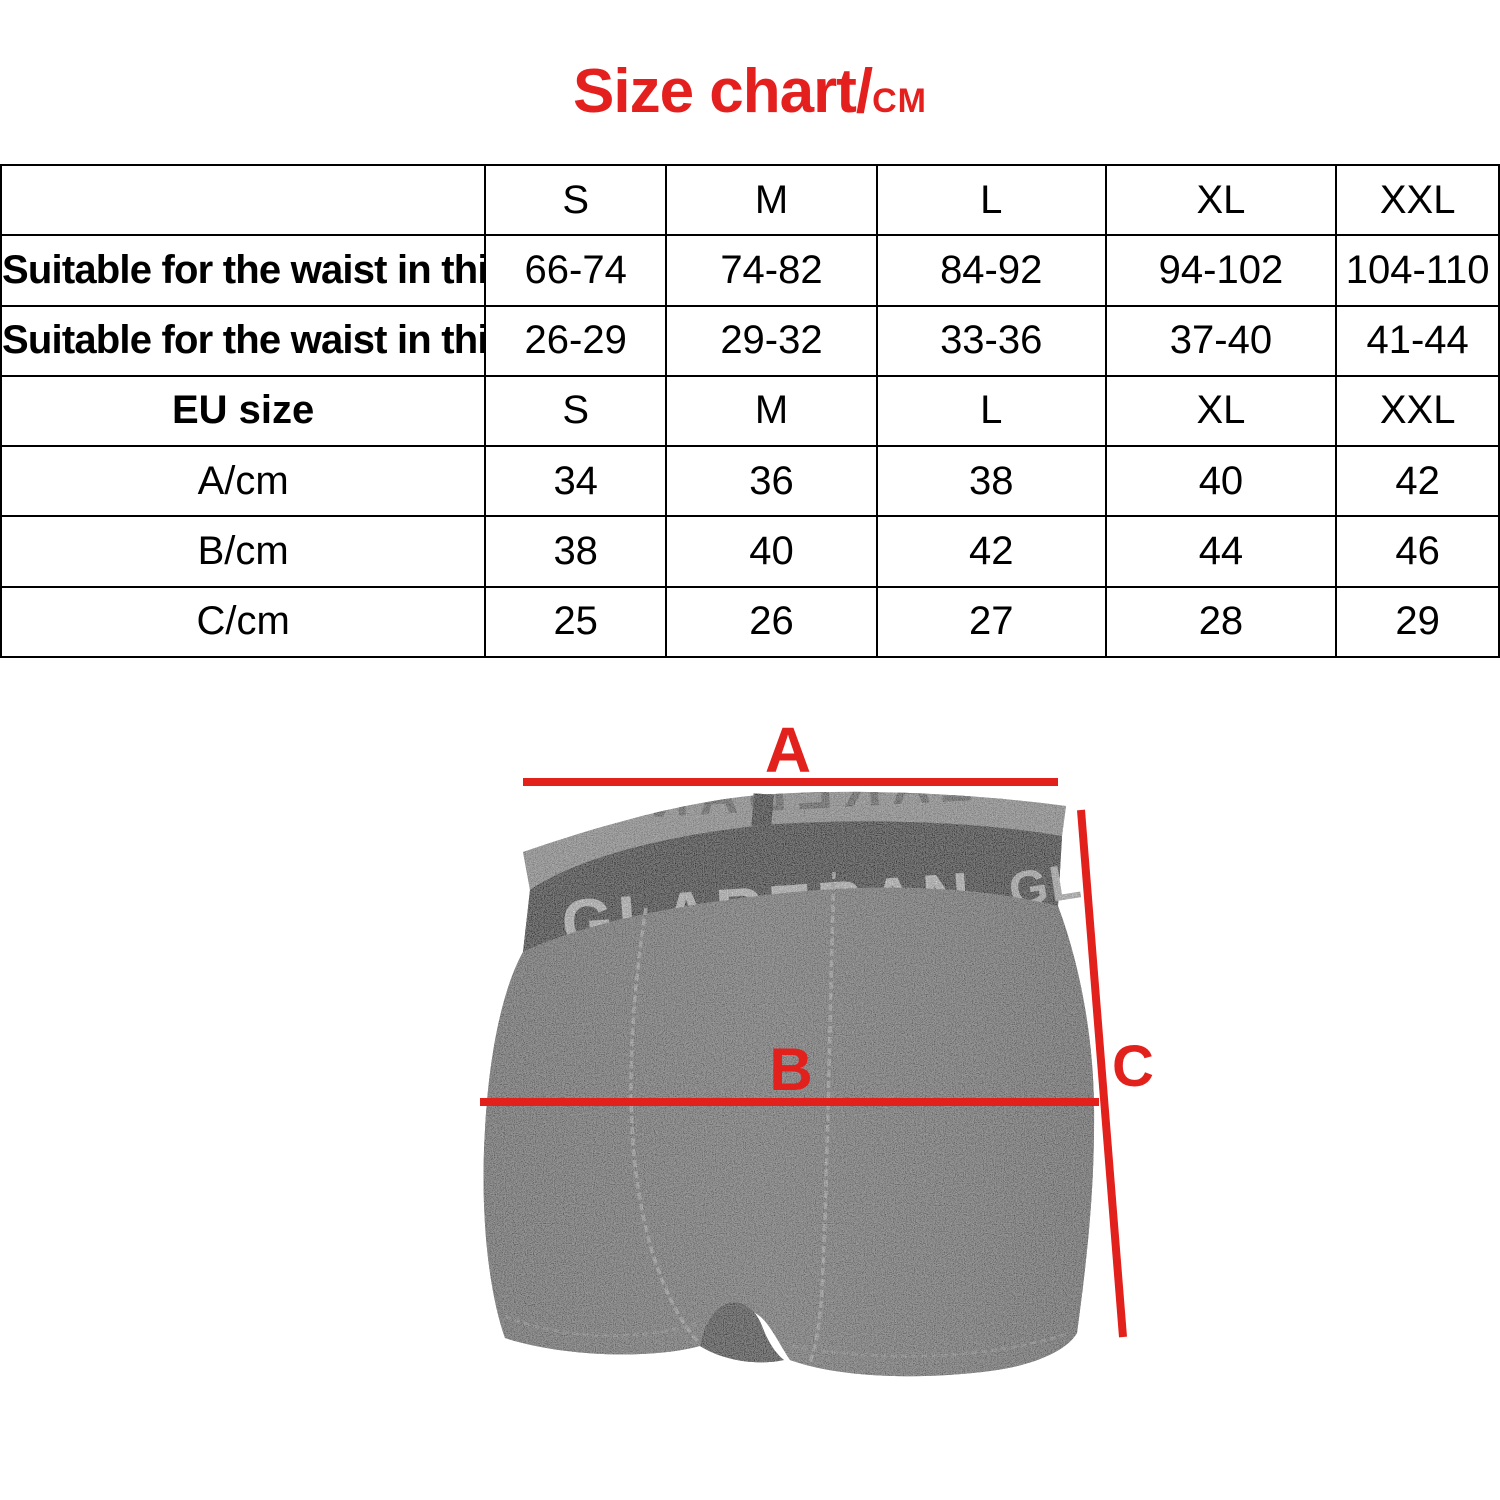  What do you see at coordinates (576, 622) in the screenshot?
I see `size-cell: 25` at bounding box center [576, 622].